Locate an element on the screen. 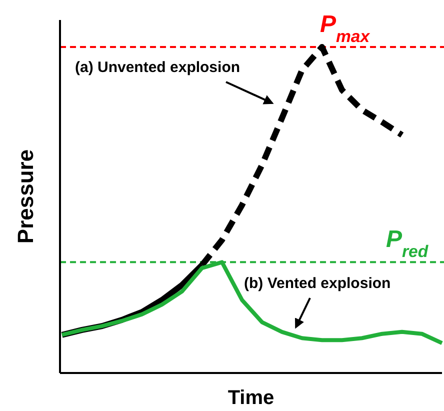 This screenshot has height=411, width=444. annotation: (a) Unvented explosion is located at coordinates (157, 67).